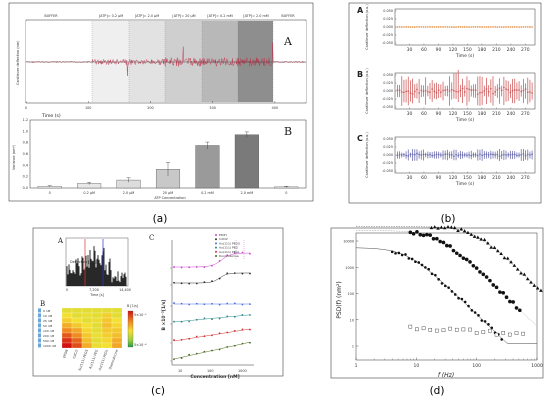  I want to click on panel-c-sublabel-B: B, so click(42, 304).